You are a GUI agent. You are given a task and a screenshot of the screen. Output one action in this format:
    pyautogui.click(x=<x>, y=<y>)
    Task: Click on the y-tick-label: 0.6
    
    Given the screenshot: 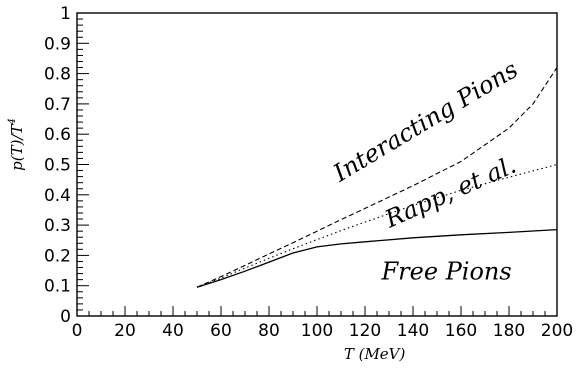 What is the action you would take?
    pyautogui.click(x=57, y=135)
    